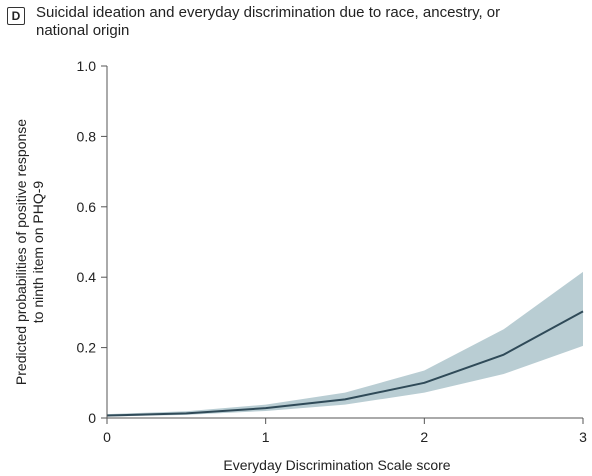  Describe the element at coordinates (87, 277) in the screenshot. I see `y-tick-label: 0.4` at that location.